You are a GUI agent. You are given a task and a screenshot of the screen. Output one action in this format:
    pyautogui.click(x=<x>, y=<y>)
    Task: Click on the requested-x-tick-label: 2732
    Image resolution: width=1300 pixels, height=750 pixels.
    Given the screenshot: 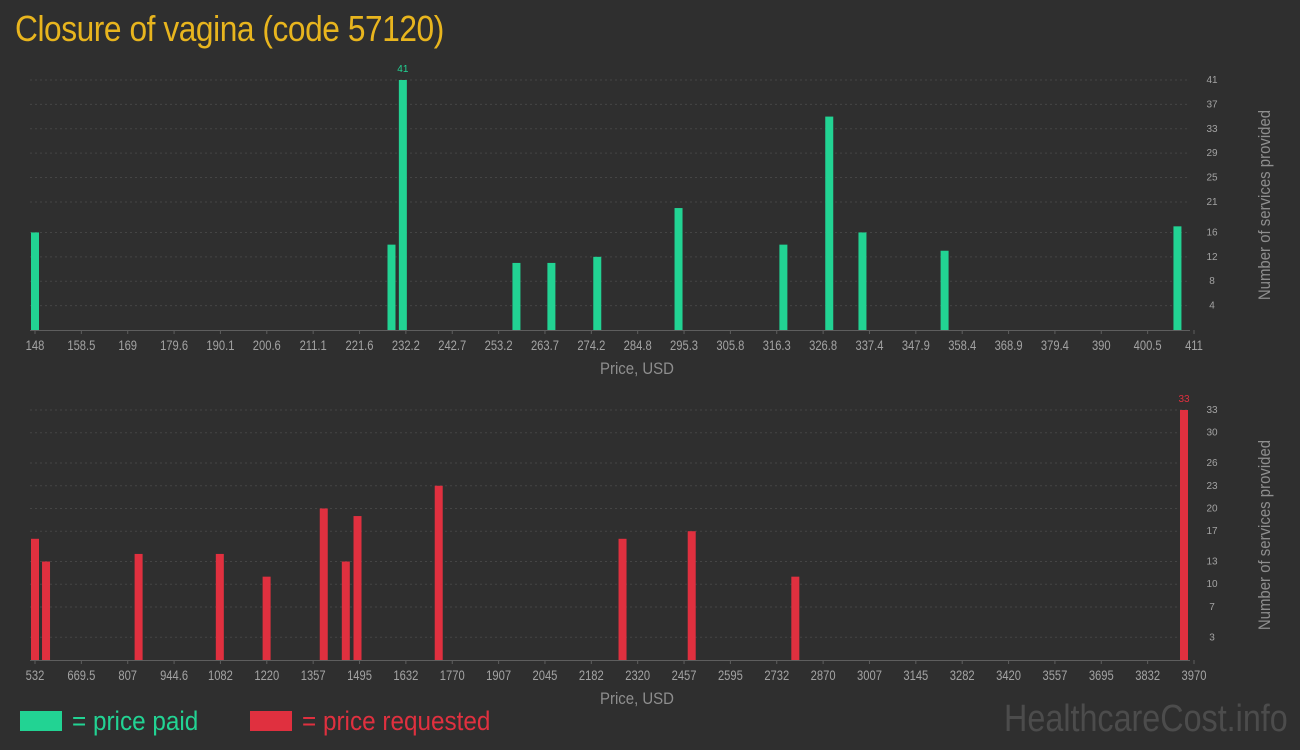 What is the action you would take?
    pyautogui.click(x=776, y=675)
    